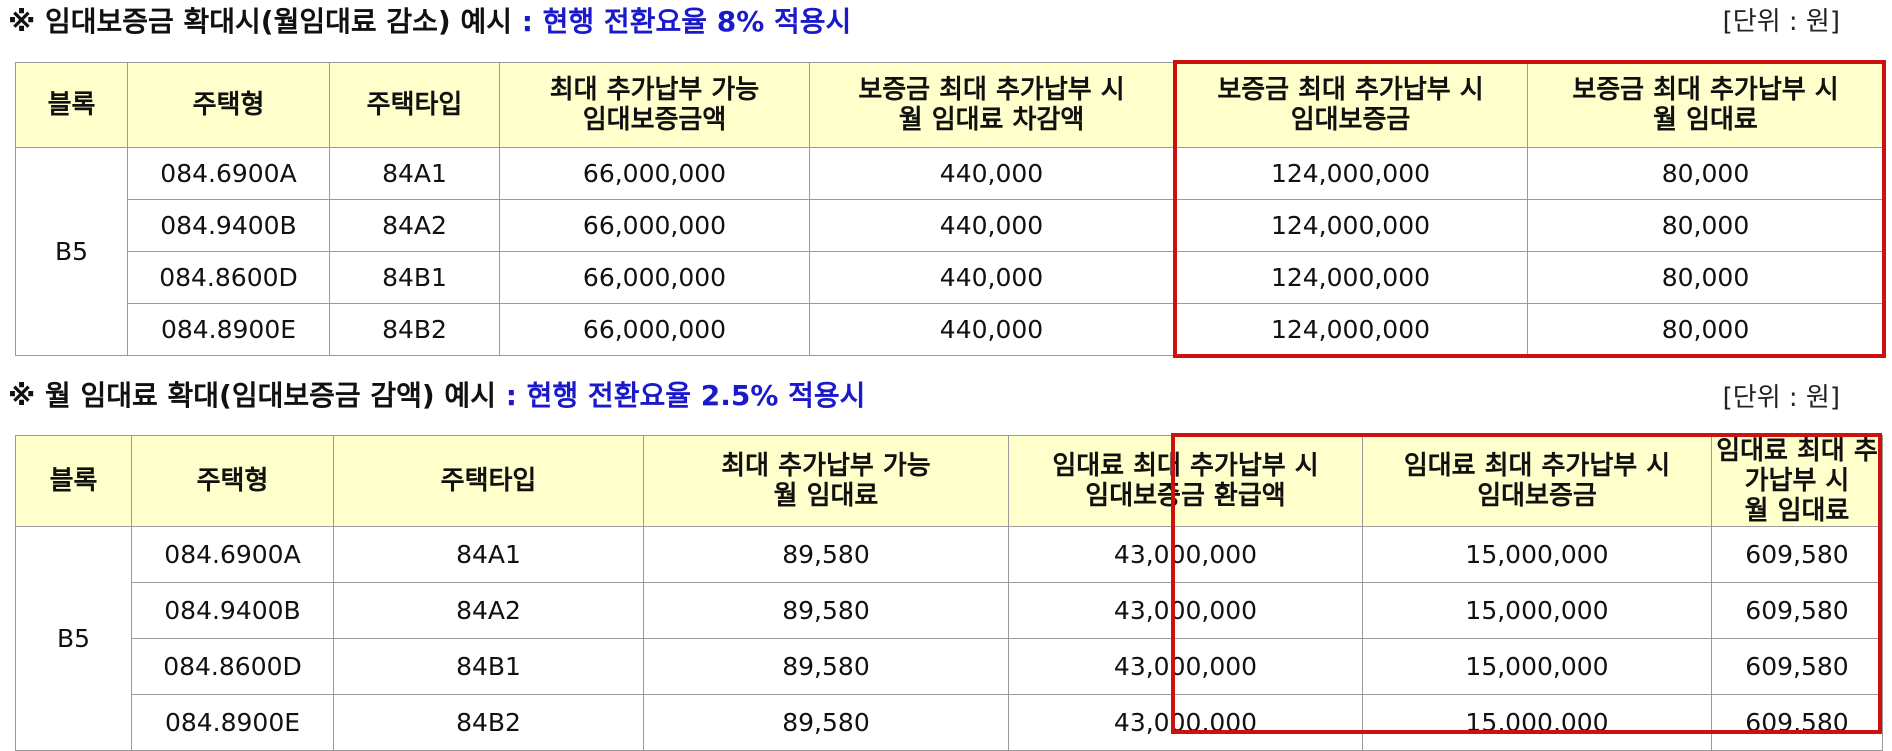 This screenshot has height=751, width=1892. What do you see at coordinates (686, 21) in the screenshot?
I see `section-1-title-highlight: : 현행 전환요율 8% 적용시` at bounding box center [686, 21].